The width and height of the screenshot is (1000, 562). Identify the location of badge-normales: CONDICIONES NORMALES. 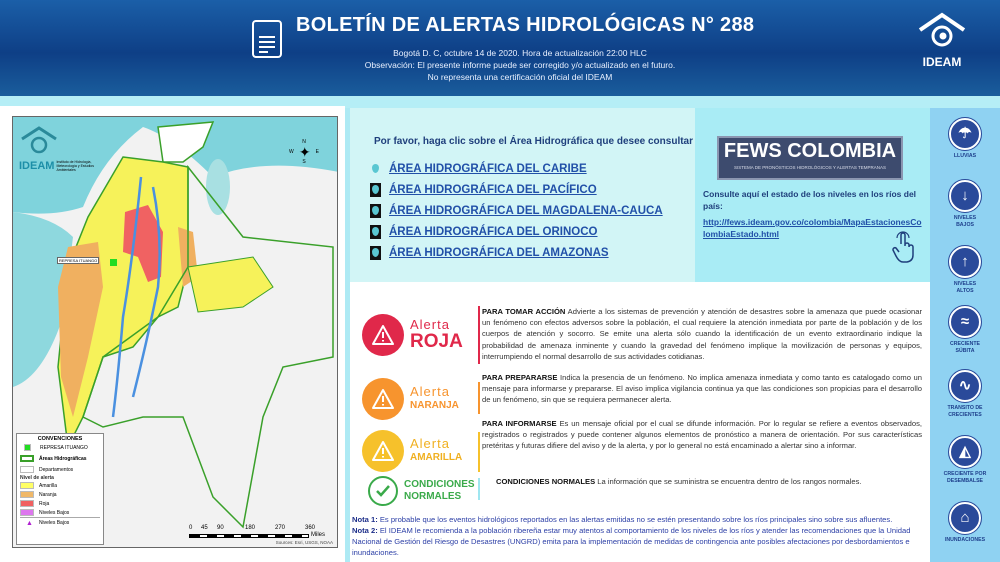
(418, 491).